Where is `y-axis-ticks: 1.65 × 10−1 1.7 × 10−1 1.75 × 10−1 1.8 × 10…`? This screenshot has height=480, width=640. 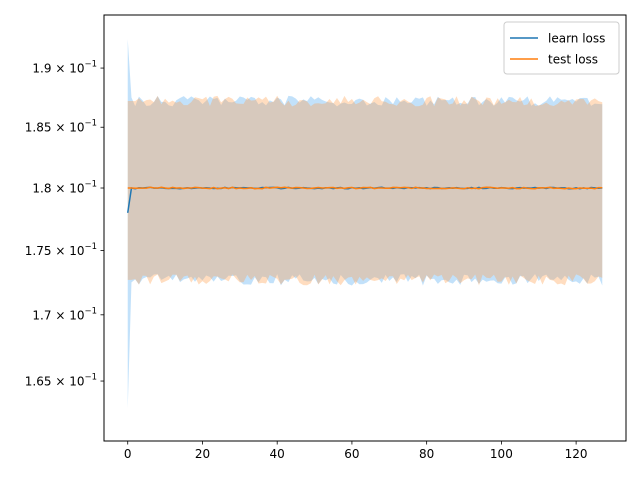 y-axis-ticks: 1.65 × 10−1 1.7 × 10−1 1.75 × 10−1 1.8 × 10… is located at coordinates (64, 224).